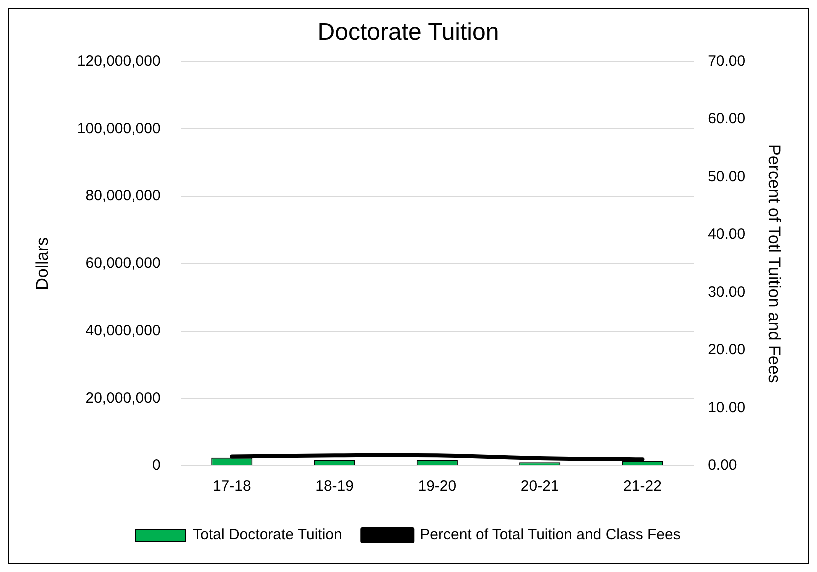 The height and width of the screenshot is (572, 817). What do you see at coordinates (727, 177) in the screenshot?
I see `y2-tick-label: 50.00` at bounding box center [727, 177].